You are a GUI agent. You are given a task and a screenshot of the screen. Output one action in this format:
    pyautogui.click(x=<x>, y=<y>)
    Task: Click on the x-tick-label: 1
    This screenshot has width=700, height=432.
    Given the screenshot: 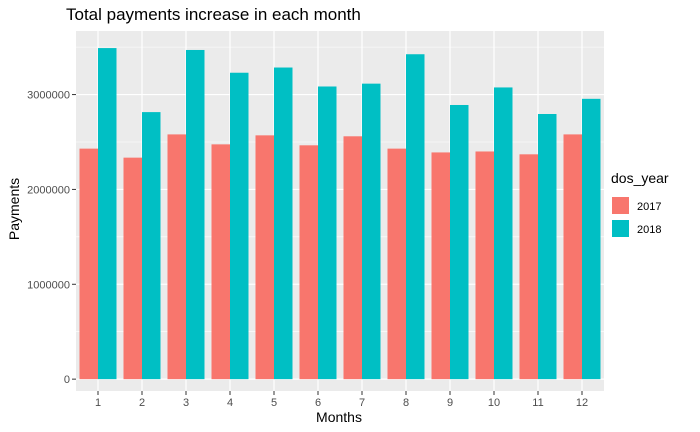 What is the action you would take?
    pyautogui.click(x=98, y=403)
    